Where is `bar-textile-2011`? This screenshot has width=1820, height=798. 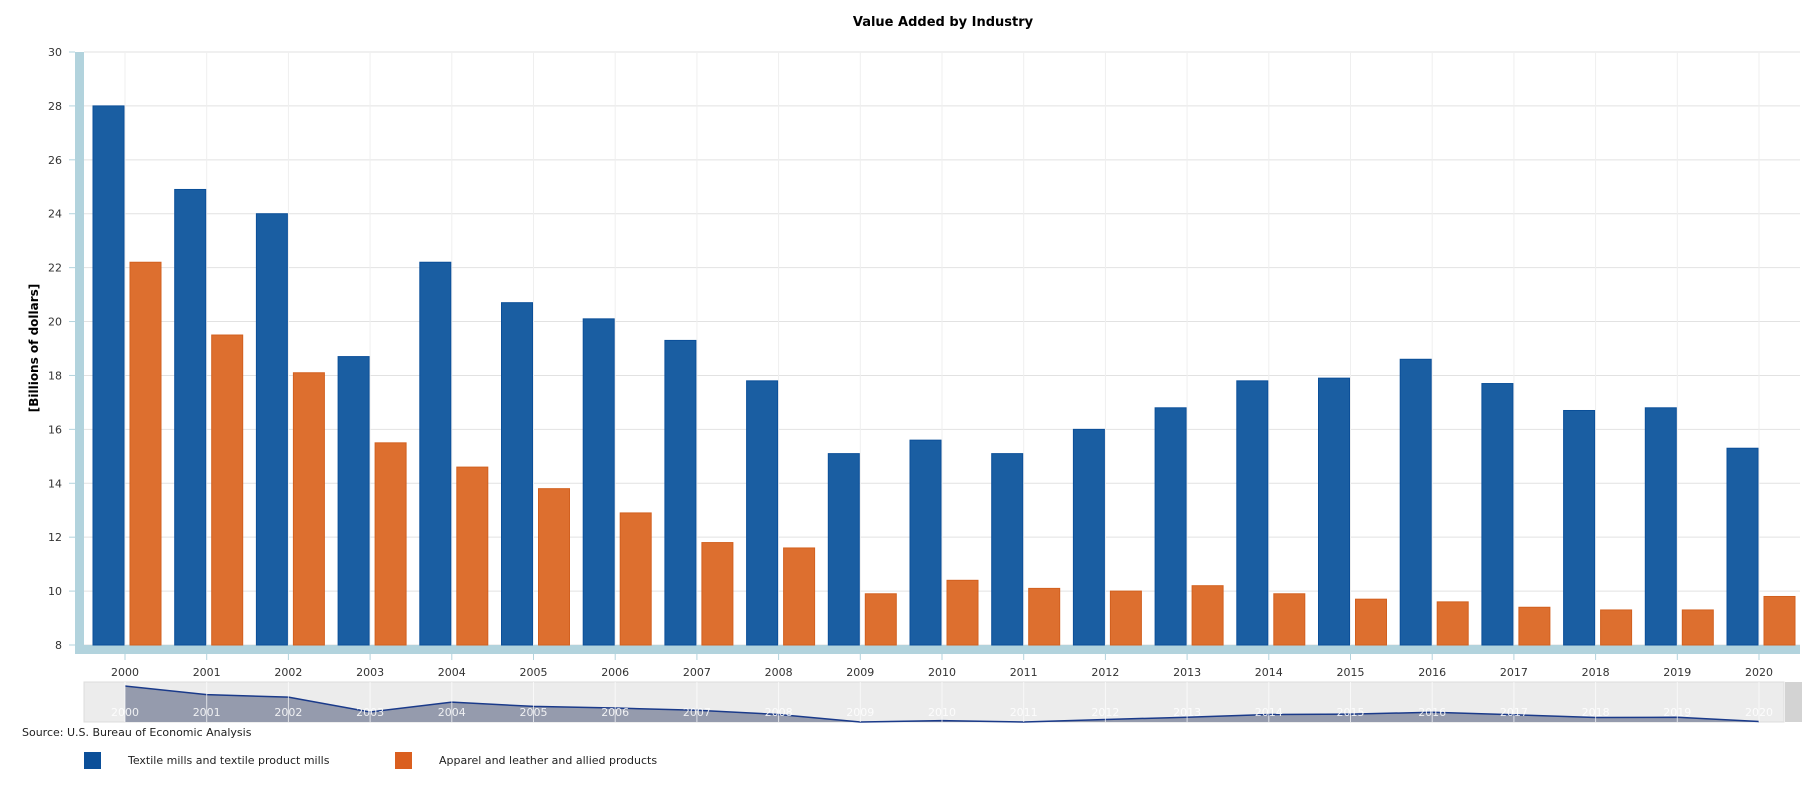
bar-textile-2011 is located at coordinates (1007, 549).